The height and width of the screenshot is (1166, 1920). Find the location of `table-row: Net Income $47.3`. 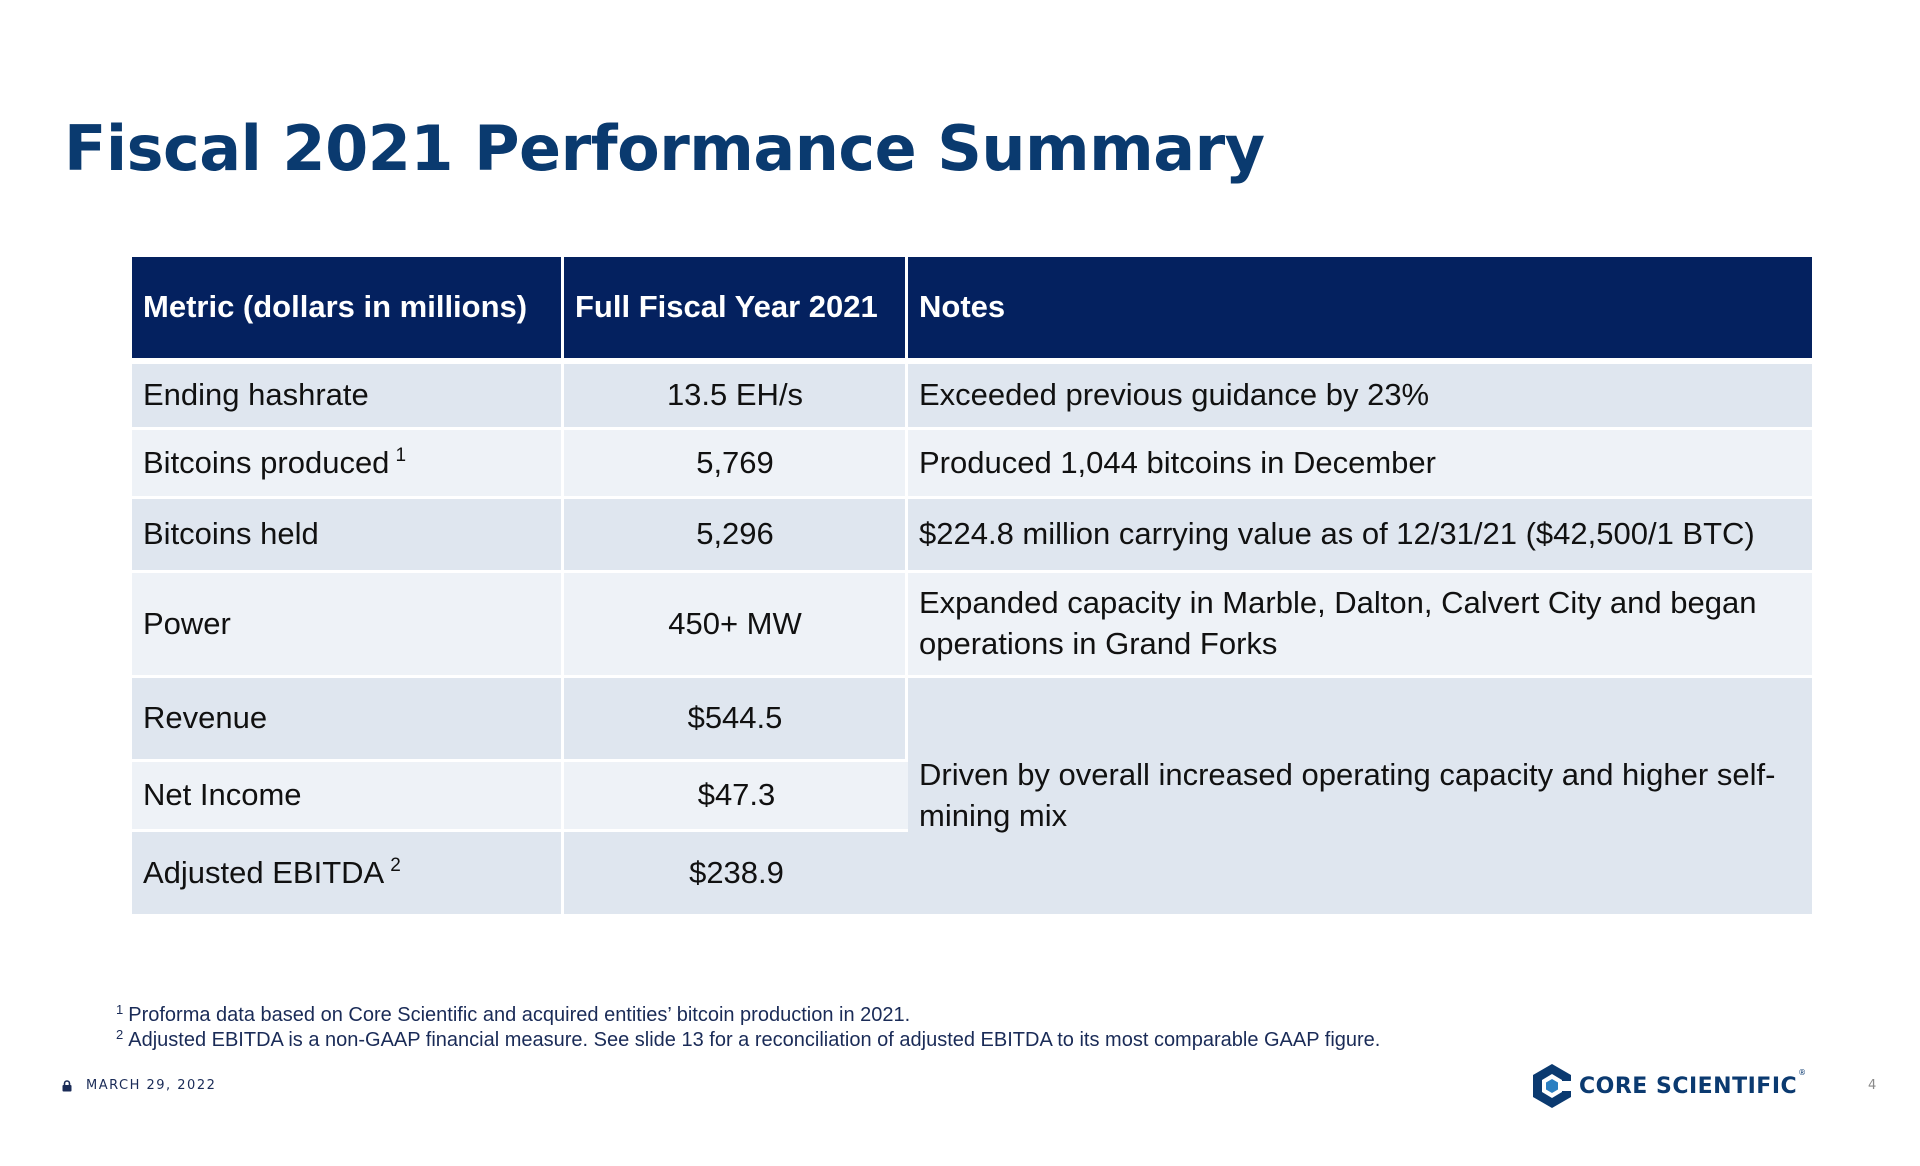

table-row: Net Income $47.3 is located at coordinates (972, 797).